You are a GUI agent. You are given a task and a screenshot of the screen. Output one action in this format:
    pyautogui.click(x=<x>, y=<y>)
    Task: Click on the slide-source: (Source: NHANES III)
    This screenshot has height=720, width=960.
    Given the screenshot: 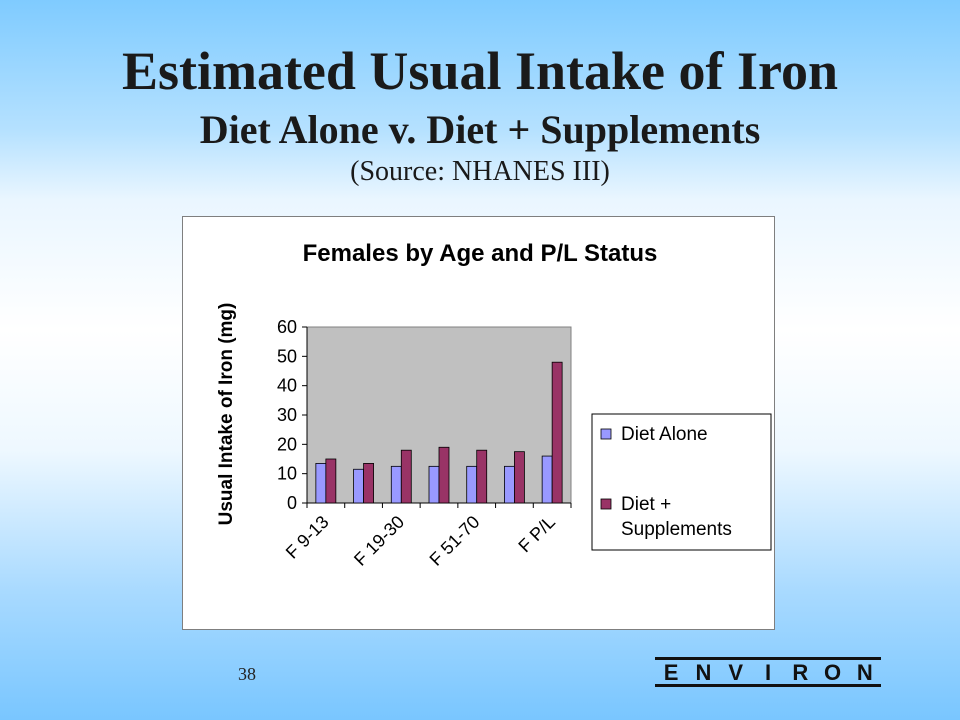 What is the action you would take?
    pyautogui.click(x=480, y=171)
    